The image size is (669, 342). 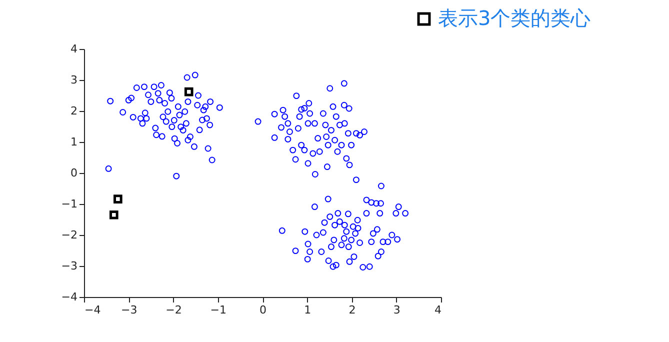 I want to click on x-tick-label: 4, so click(x=438, y=310).